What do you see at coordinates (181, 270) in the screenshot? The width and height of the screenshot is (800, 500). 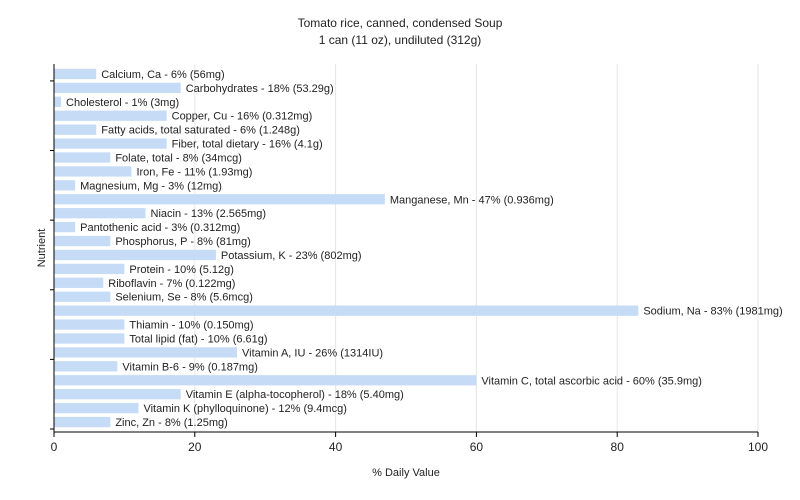 I see `bar-label-14: Protein - 10% (5.12g)` at bounding box center [181, 270].